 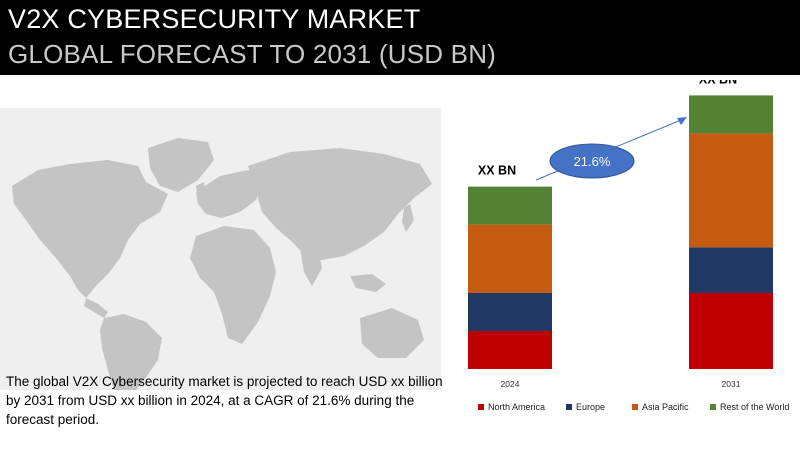 I want to click on legend-item: Europe, so click(x=585, y=407).